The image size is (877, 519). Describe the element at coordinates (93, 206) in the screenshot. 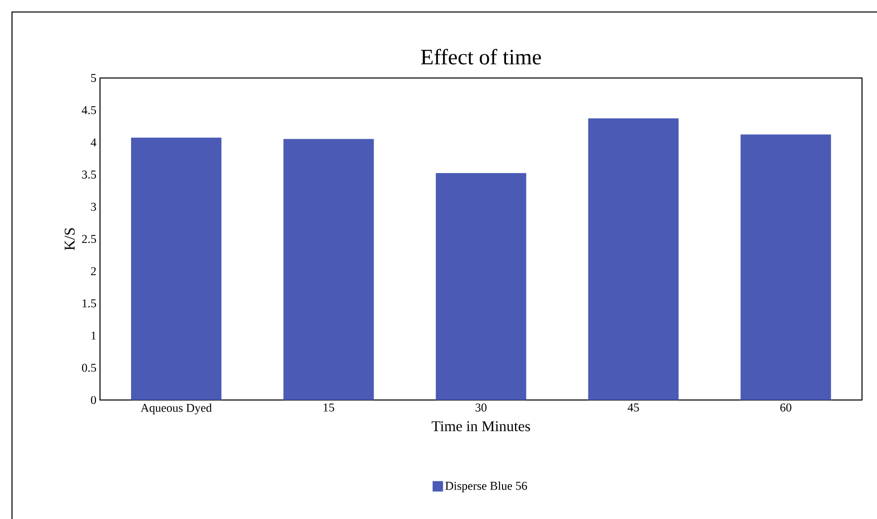

I see `y-tick-label: 3` at that location.